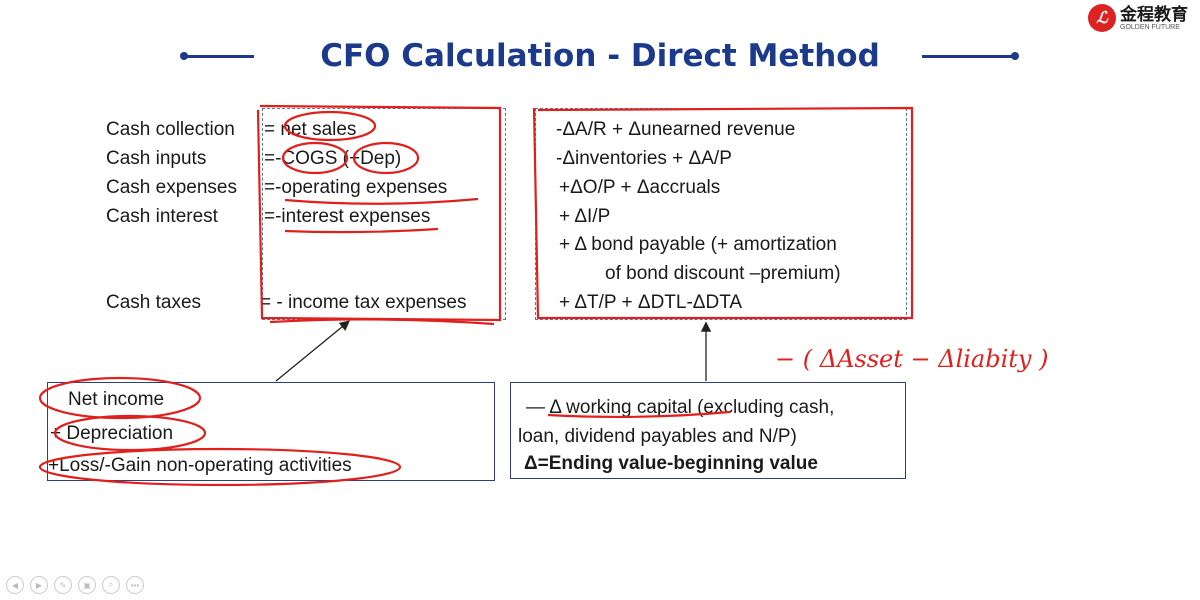 This screenshot has height=600, width=1200. What do you see at coordinates (968, 56) in the screenshot?
I see `title-line-right` at bounding box center [968, 56].